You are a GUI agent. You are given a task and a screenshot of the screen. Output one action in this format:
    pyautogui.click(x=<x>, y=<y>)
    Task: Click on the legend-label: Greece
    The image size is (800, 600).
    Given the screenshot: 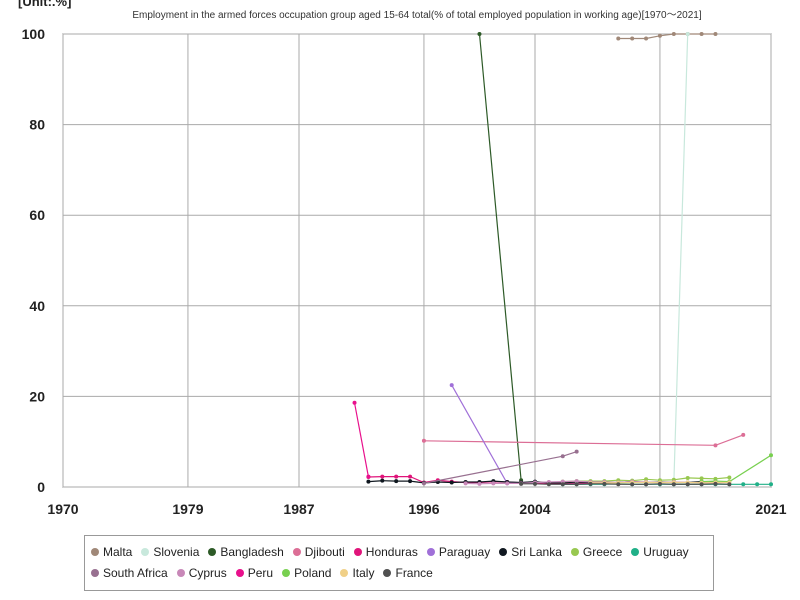 What is the action you would take?
    pyautogui.click(x=602, y=551)
    